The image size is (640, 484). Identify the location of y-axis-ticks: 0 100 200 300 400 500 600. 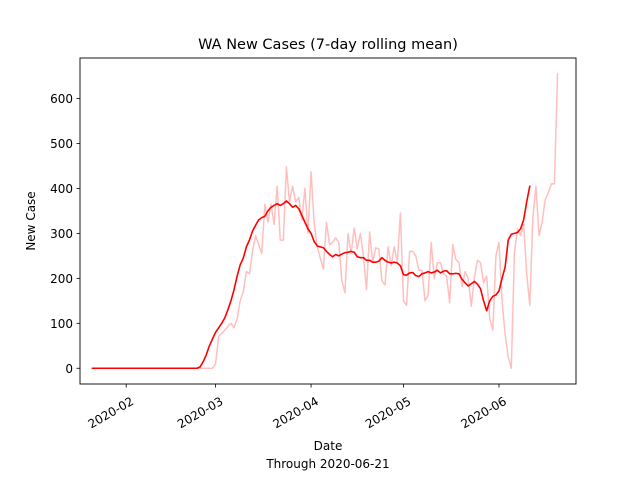
(65, 234).